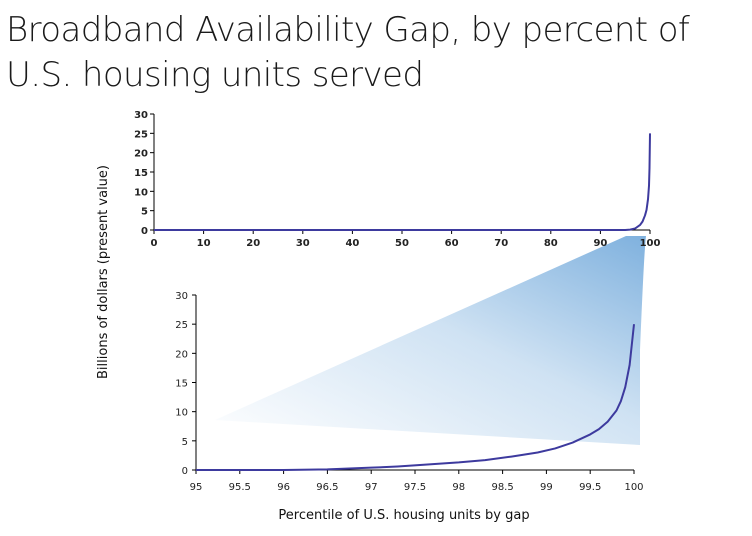 Image resolution: width=752 pixels, height=536 pixels. Describe the element at coordinates (144, 212) in the screenshot. I see `top-y-tick-label: 5` at that location.